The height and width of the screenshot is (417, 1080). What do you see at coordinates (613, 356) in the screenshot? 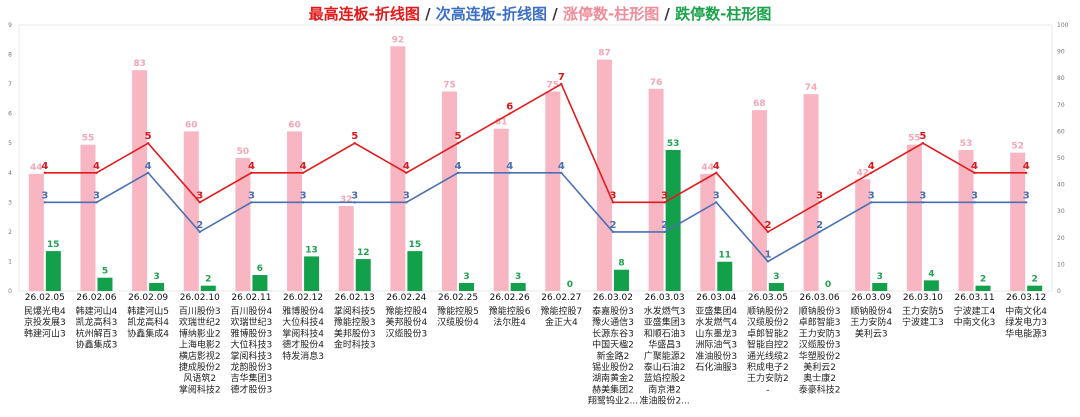
I see `stock-list-item: 新金路2` at bounding box center [613, 356].